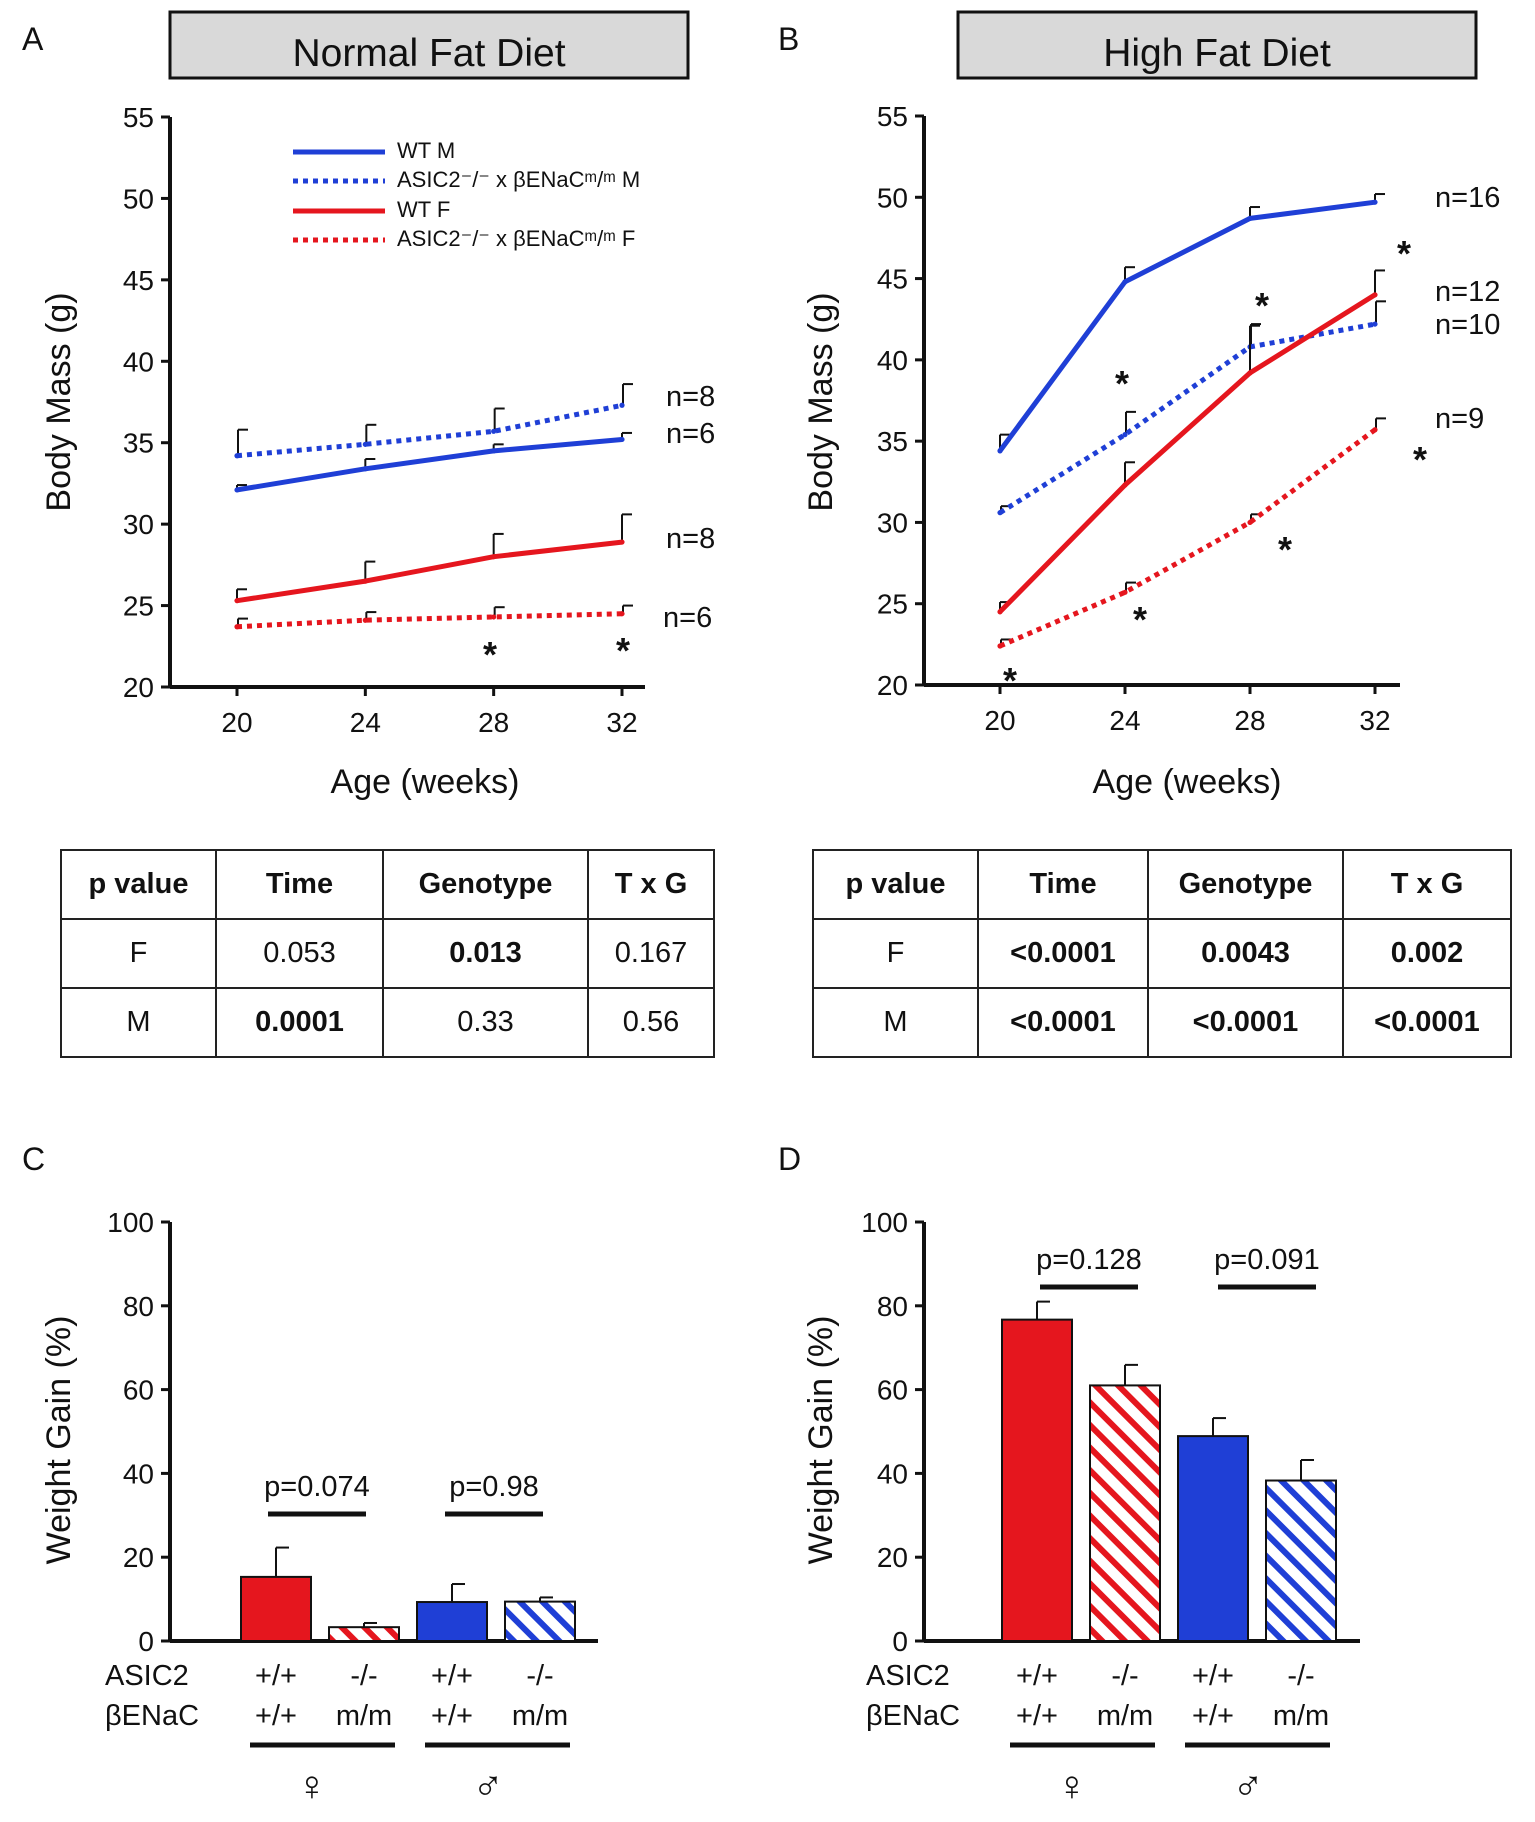  What do you see at coordinates (895, 884) in the screenshot?
I see `table-header-cell: p value` at bounding box center [895, 884].